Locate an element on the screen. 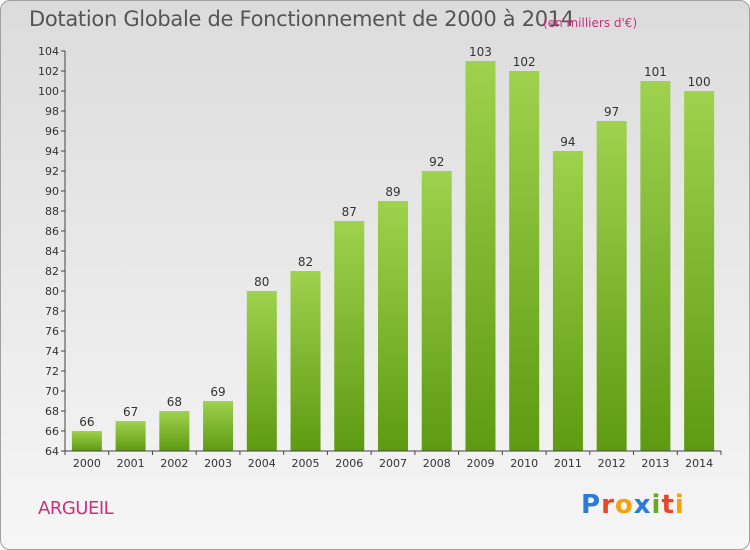 The height and width of the screenshot is (550, 750). x-tick-label: 2012 is located at coordinates (612, 463).